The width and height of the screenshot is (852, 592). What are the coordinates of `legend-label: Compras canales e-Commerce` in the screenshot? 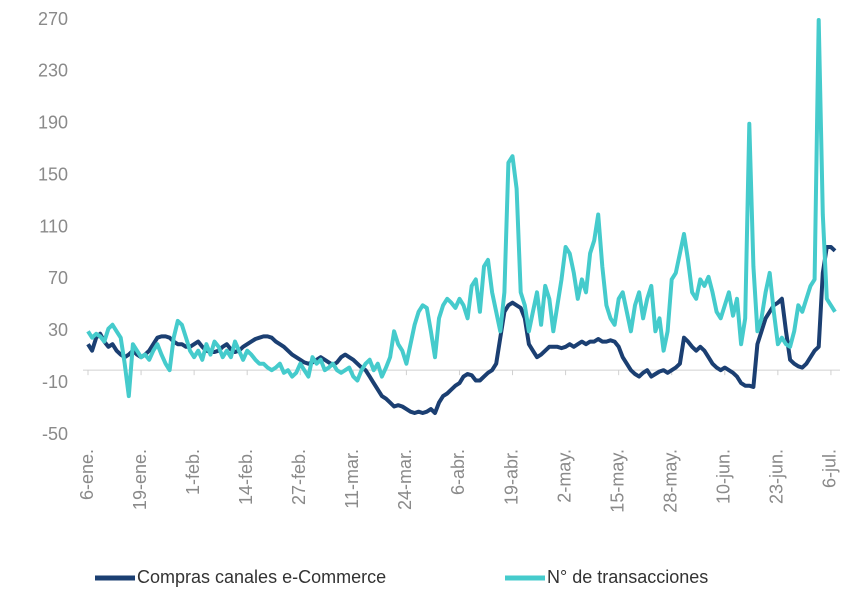 It's located at (261, 577).